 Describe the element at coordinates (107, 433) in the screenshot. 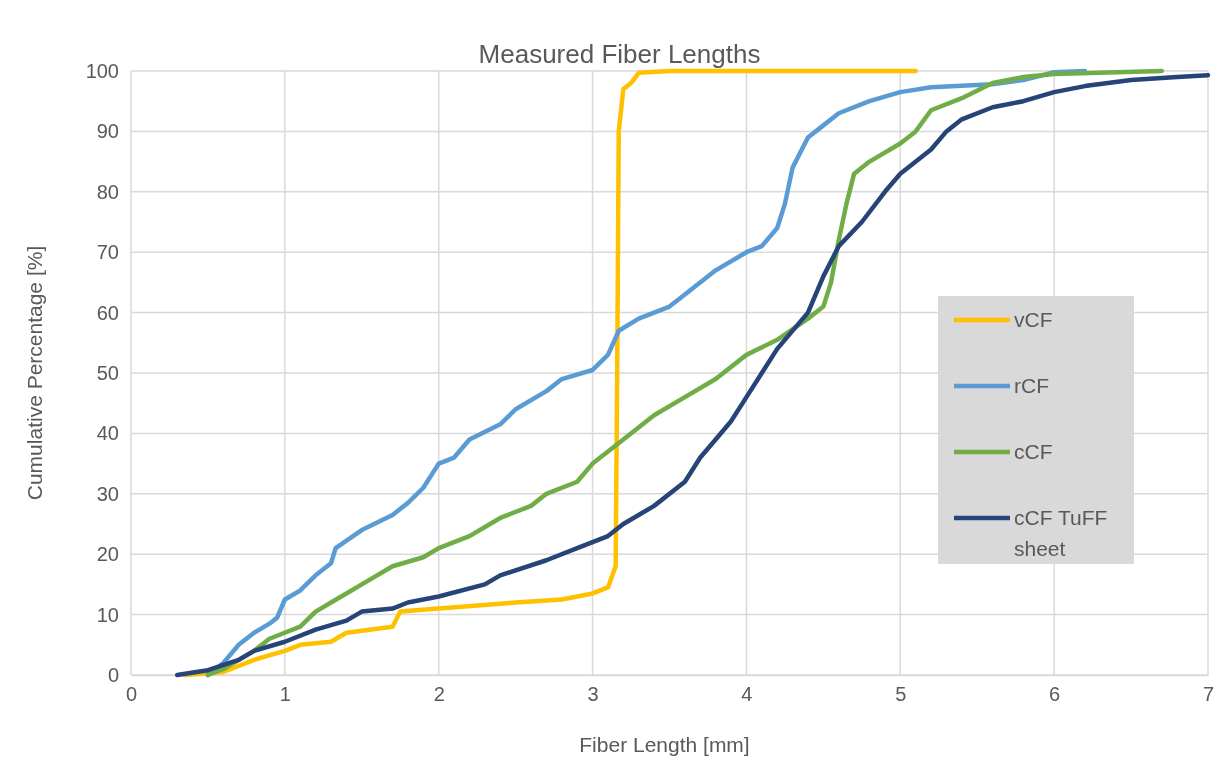

I see `y-tick-label: 40` at that location.